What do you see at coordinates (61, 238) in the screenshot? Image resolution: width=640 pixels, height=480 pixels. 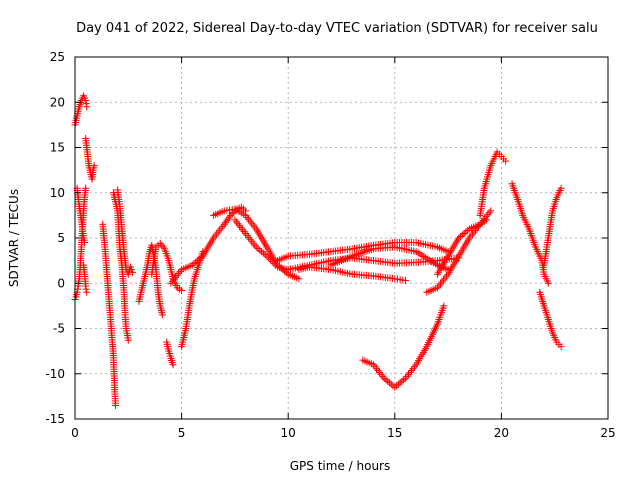 I see `y-tick-label: 5` at bounding box center [61, 238].